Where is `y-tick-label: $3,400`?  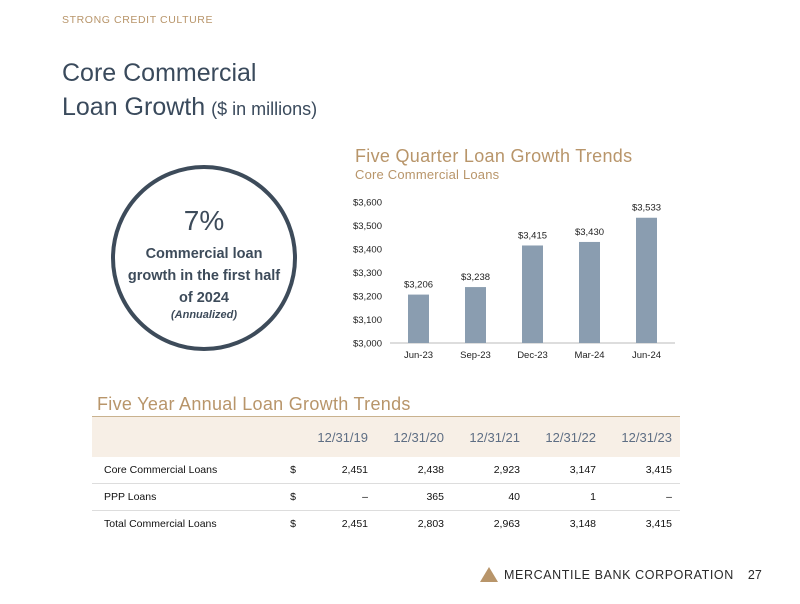
y-tick-label: $3,400 is located at coordinates (367, 250).